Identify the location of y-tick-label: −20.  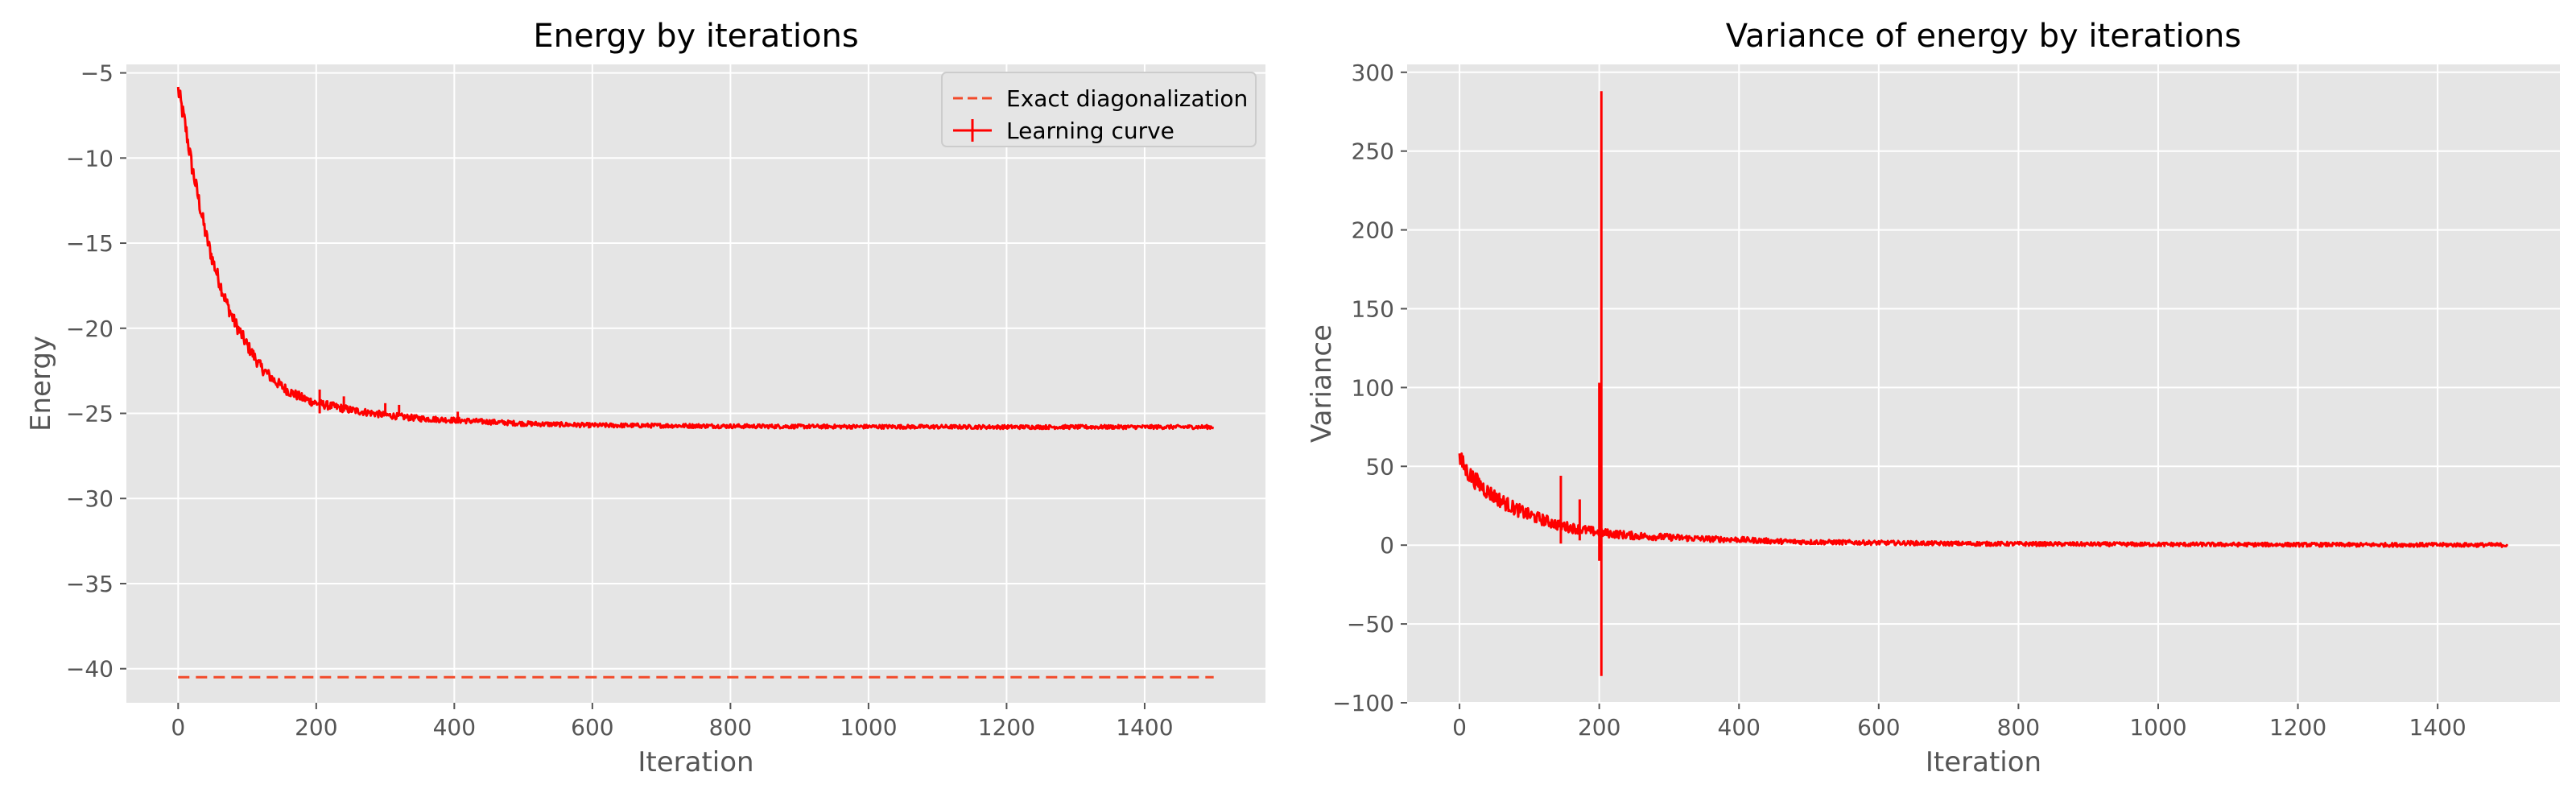
(90, 329).